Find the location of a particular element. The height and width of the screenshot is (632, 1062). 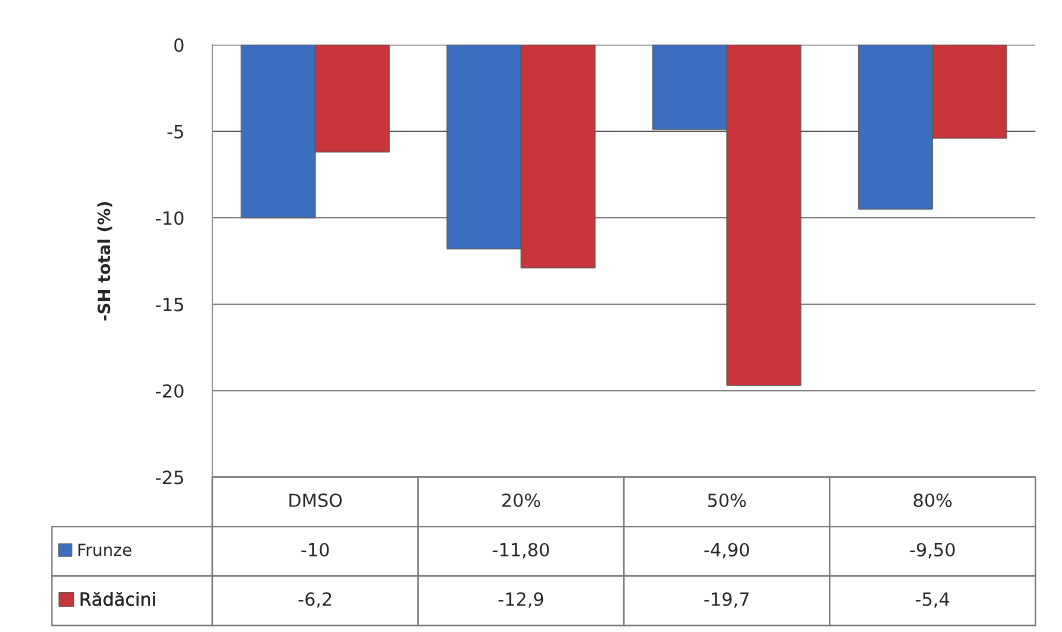

y-tick-label: -20 is located at coordinates (170, 391).